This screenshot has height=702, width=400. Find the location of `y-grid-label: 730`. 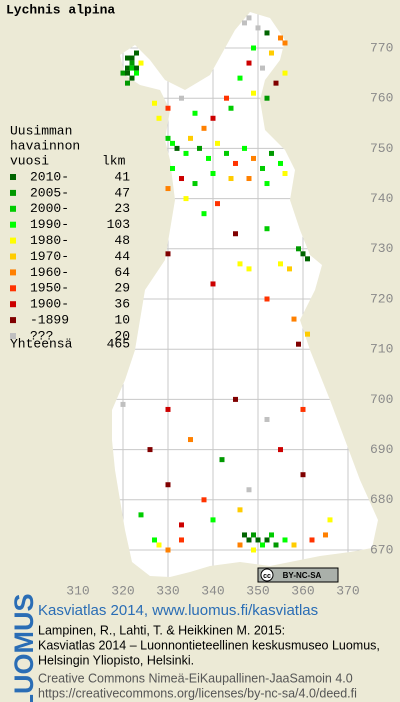

y-grid-label: 730 is located at coordinates (381, 248).